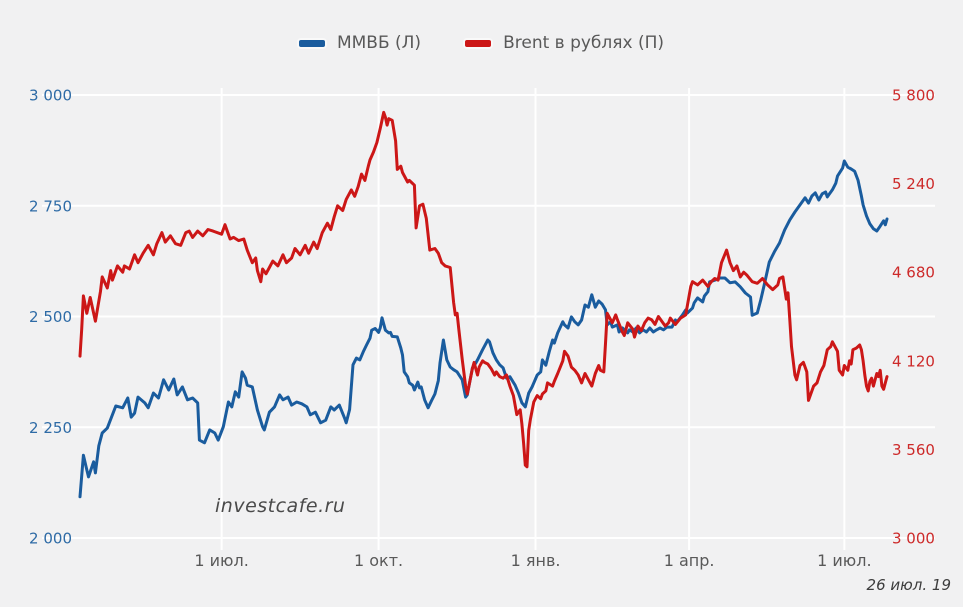  What do you see at coordinates (311, 43) in the screenshot?
I see `mmvb-series-swatch-icon` at bounding box center [311, 43].